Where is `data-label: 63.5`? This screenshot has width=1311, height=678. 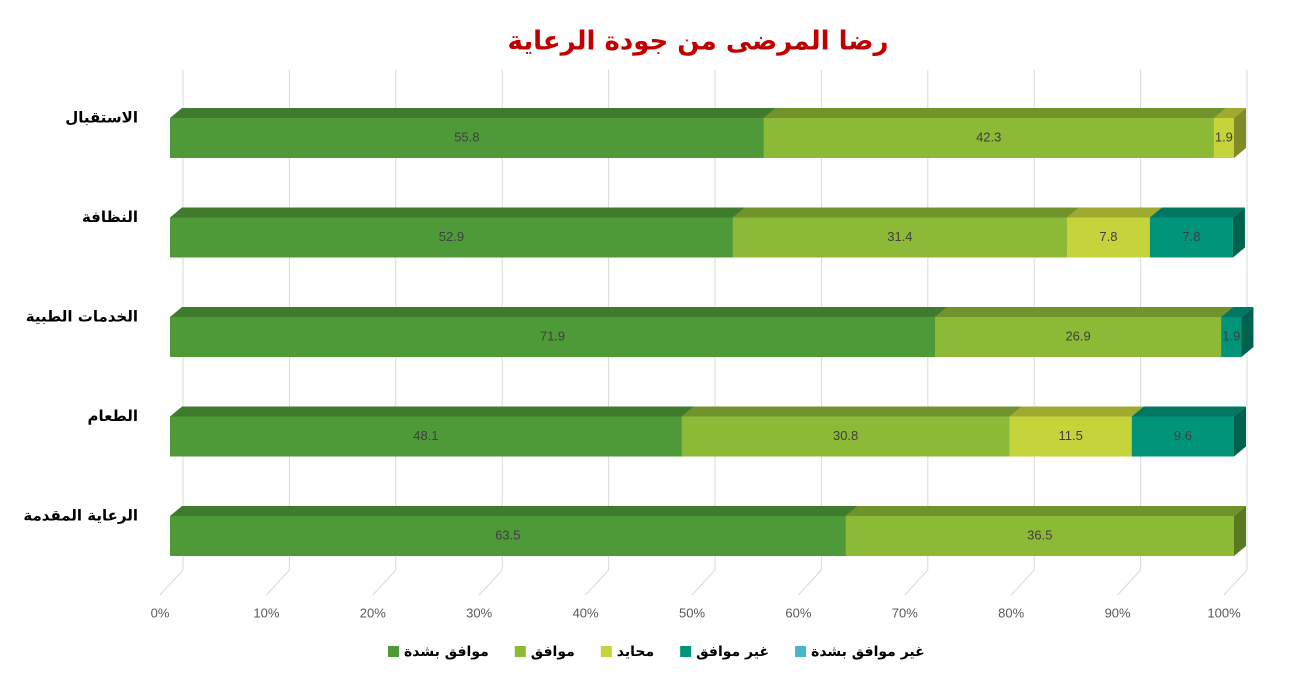
data-label: 63.5 is located at coordinates (507, 534).